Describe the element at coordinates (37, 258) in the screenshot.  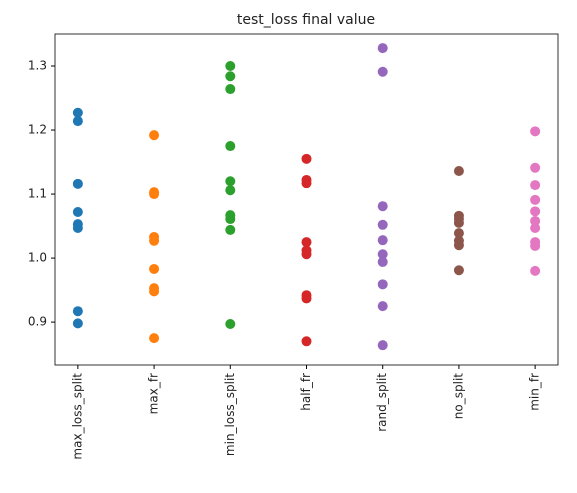
I see `y-tick-label: 1.0` at that location.